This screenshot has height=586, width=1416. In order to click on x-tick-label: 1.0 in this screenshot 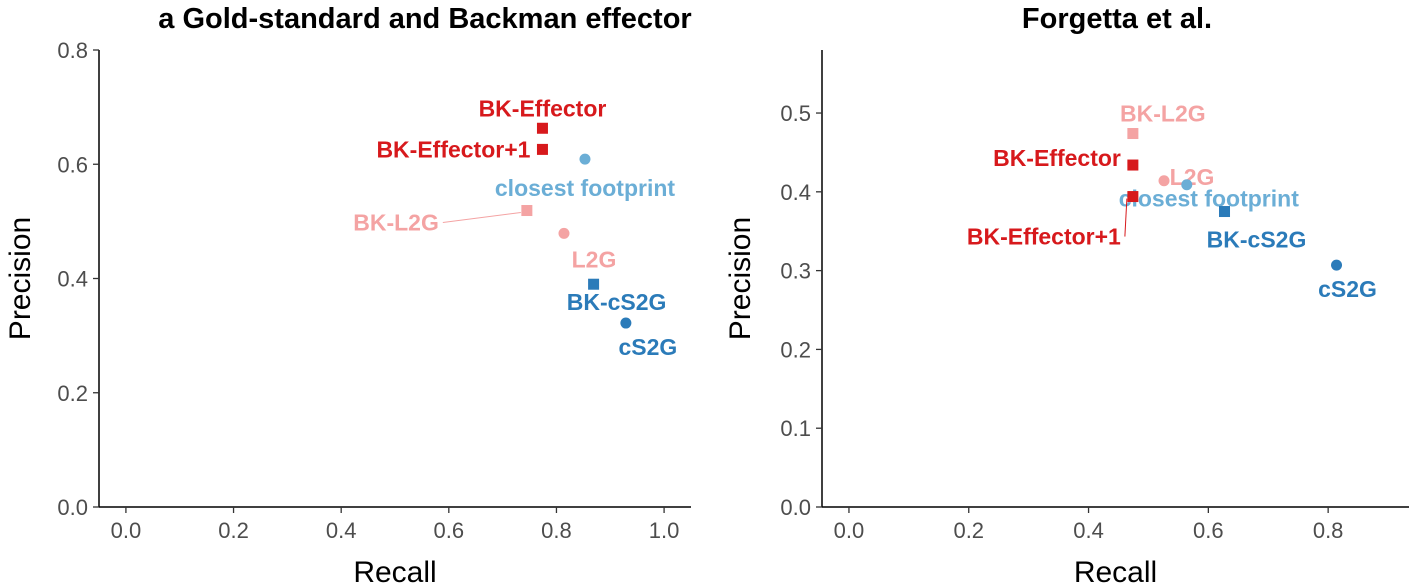, I will do `click(664, 530)`.